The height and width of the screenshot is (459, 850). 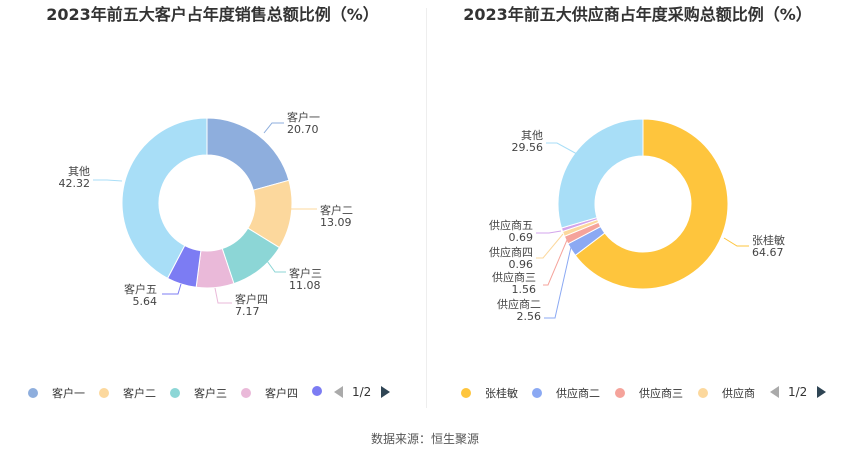 What do you see at coordinates (661, 393) in the screenshot?
I see `legend-label: 供应商三` at bounding box center [661, 393].